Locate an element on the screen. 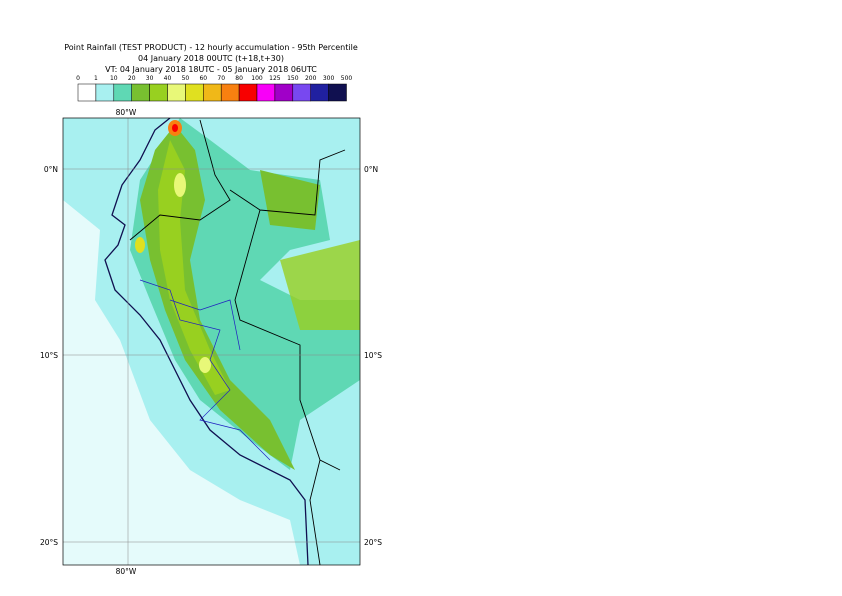  legend-label: 1 is located at coordinates (96, 78).